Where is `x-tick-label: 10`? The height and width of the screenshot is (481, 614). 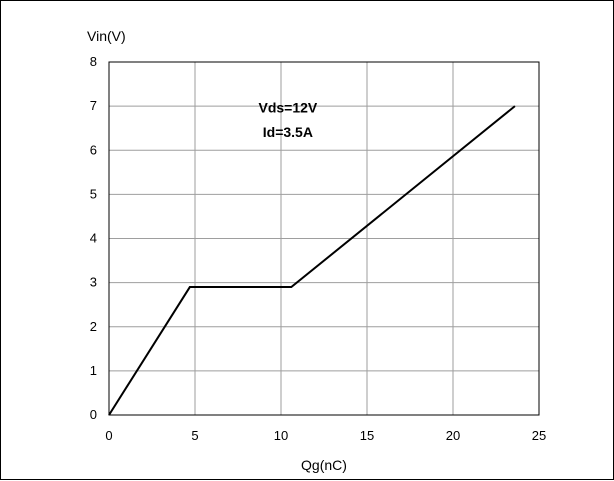 x-tick-label: 10 is located at coordinates (281, 435).